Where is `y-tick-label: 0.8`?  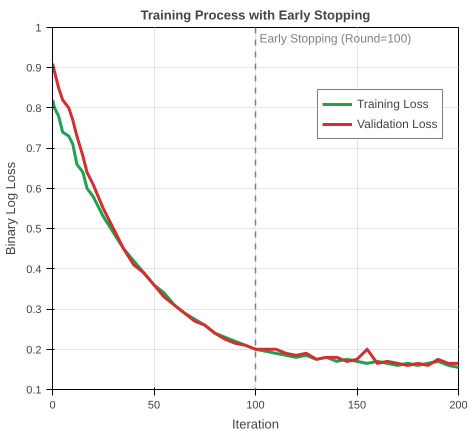
y-tick-label: 0.8 is located at coordinates (34, 108).